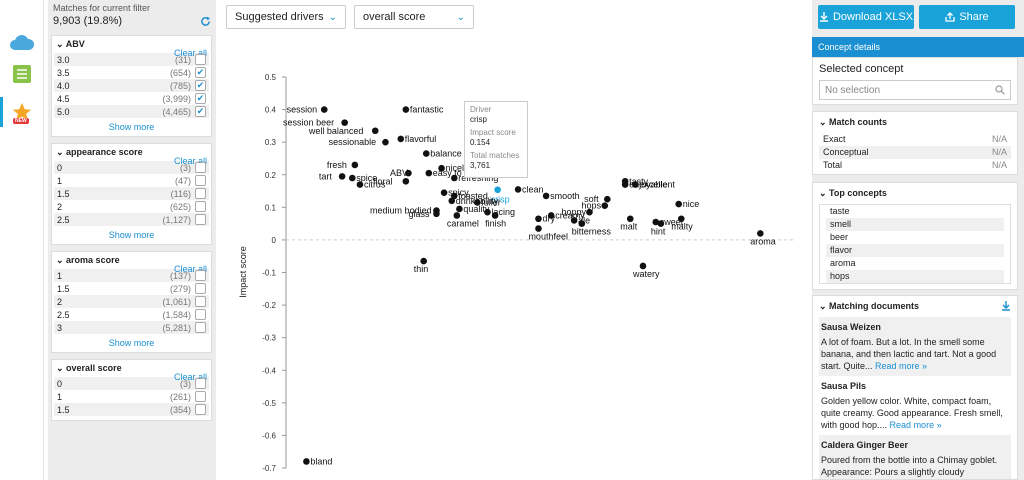 The width and height of the screenshot is (1024, 480). What do you see at coordinates (131, 72) in the screenshot?
I see `filter-row: 3.5 (654) ✔` at bounding box center [131, 72].